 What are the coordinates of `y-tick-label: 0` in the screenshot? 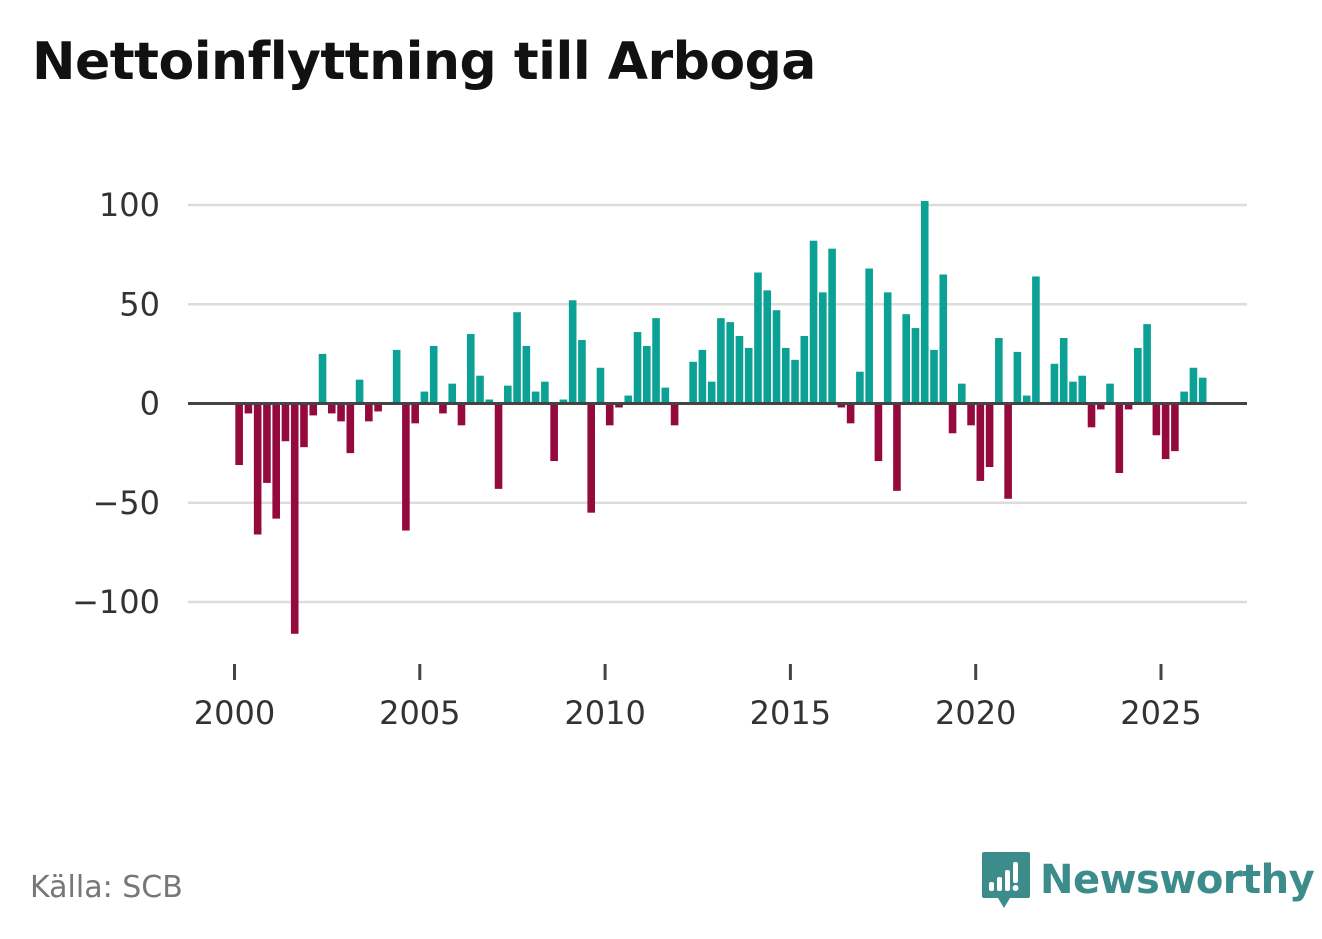 It's located at (150, 404).